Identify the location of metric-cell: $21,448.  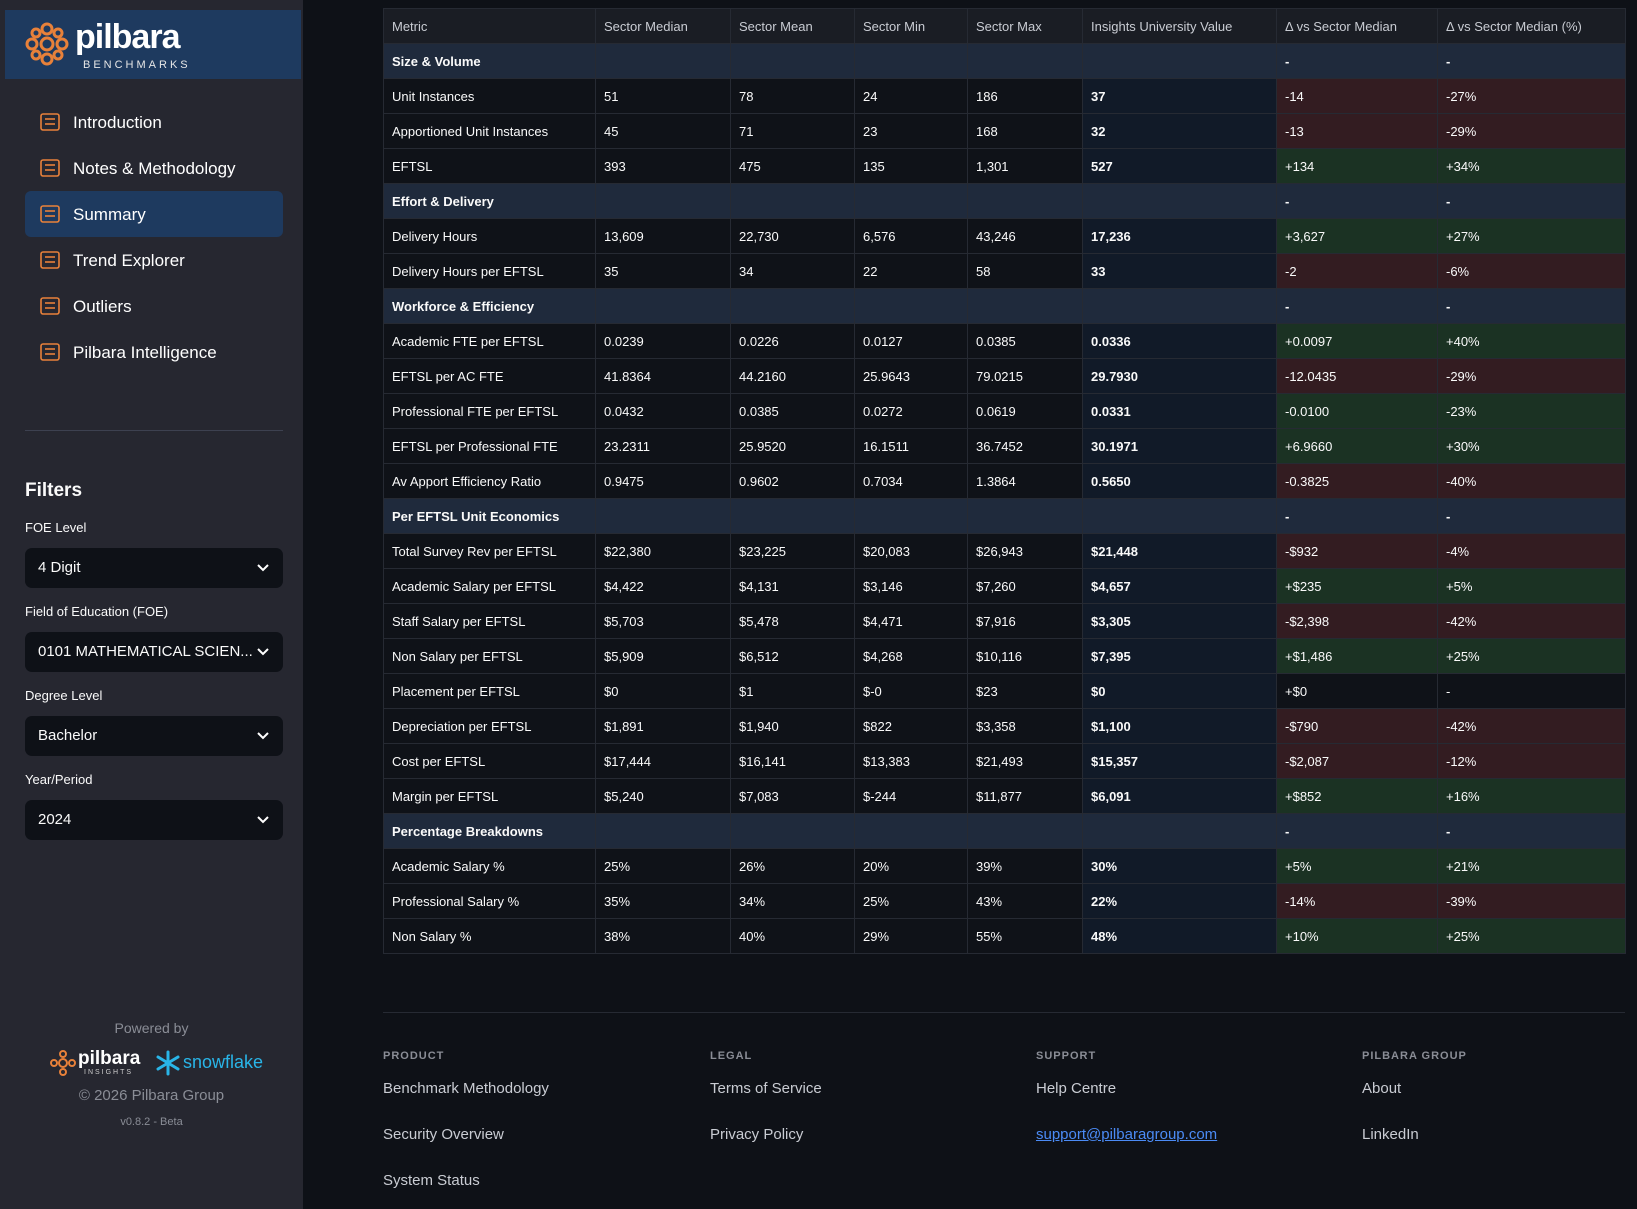
(1179, 551).